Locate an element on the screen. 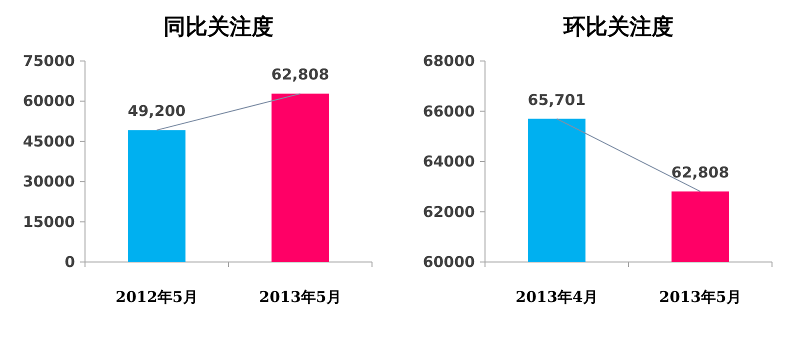  y-tick-label: 75000 is located at coordinates (48, 61).